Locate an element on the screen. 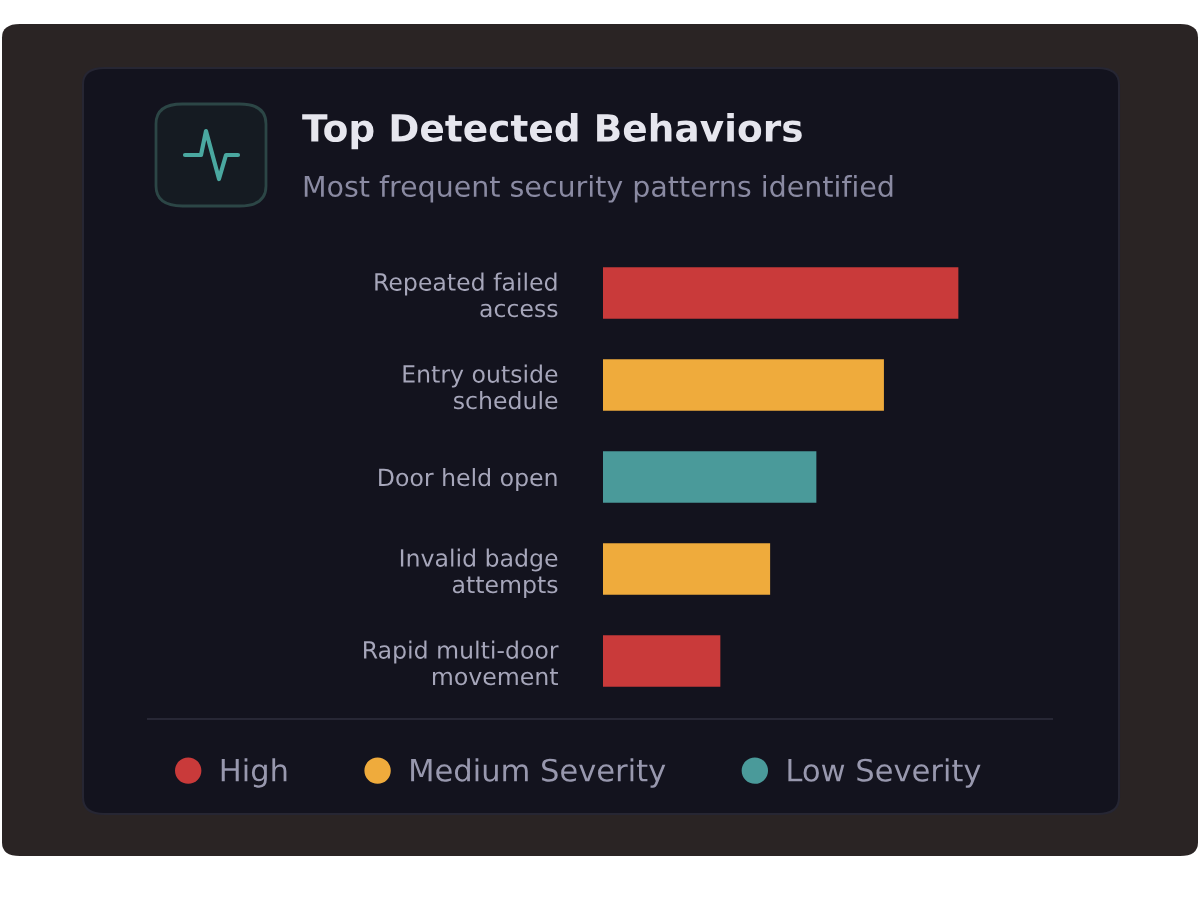 The height and width of the screenshot is (904, 1200). legend-label: Medium Severity is located at coordinates (538, 773).